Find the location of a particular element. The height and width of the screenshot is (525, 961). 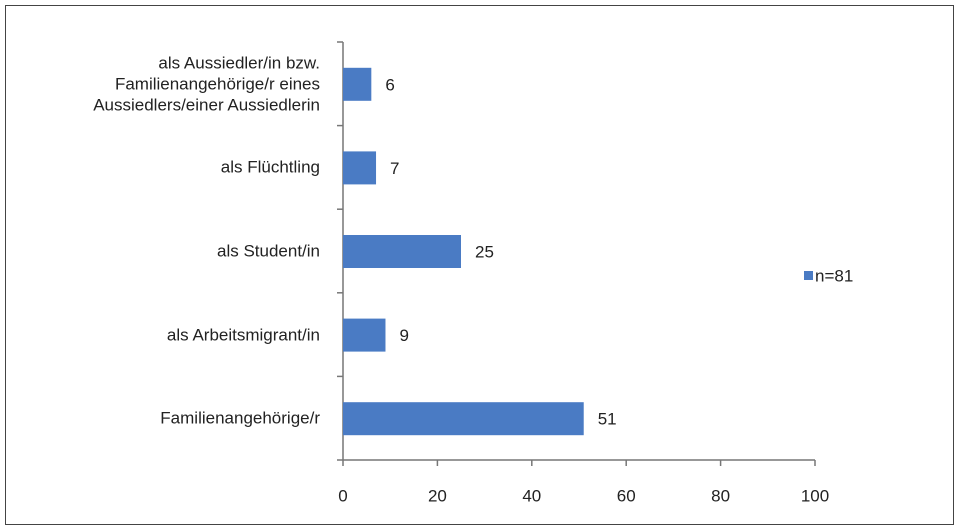

value-label: 51 is located at coordinates (607, 419).